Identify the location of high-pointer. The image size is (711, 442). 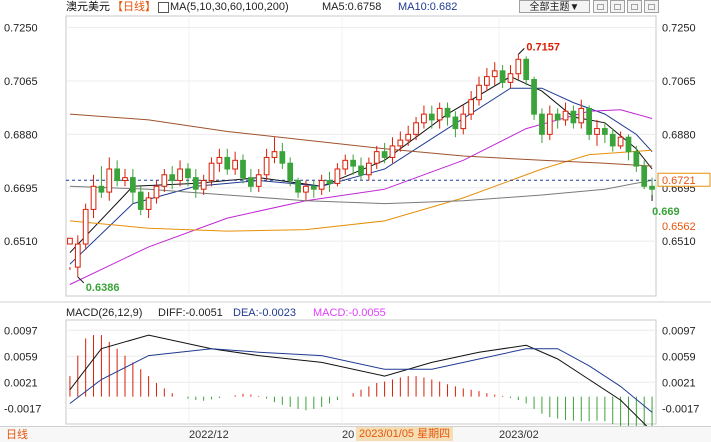
(521, 51).